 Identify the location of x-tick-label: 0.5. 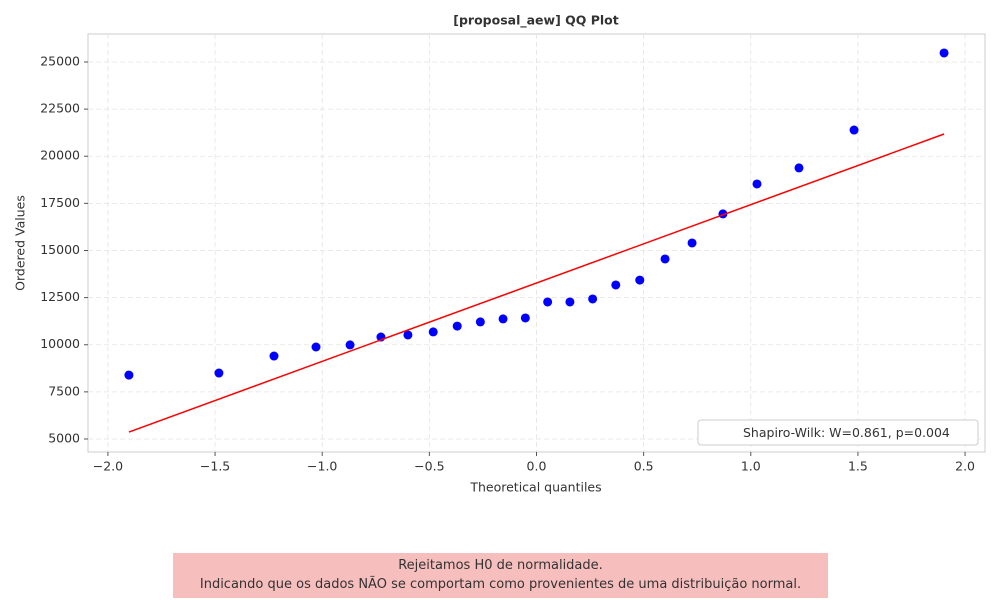
(644, 466).